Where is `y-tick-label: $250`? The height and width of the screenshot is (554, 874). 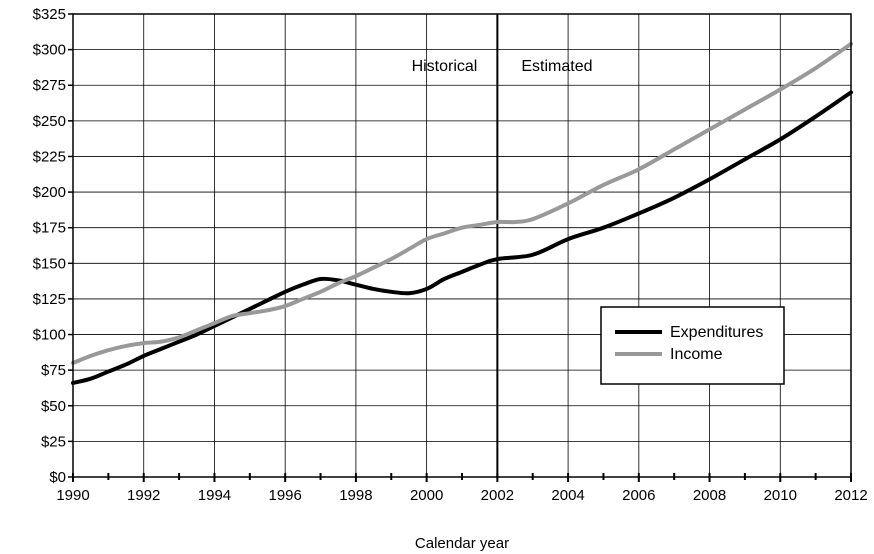 y-tick-label: $250 is located at coordinates (49, 121).